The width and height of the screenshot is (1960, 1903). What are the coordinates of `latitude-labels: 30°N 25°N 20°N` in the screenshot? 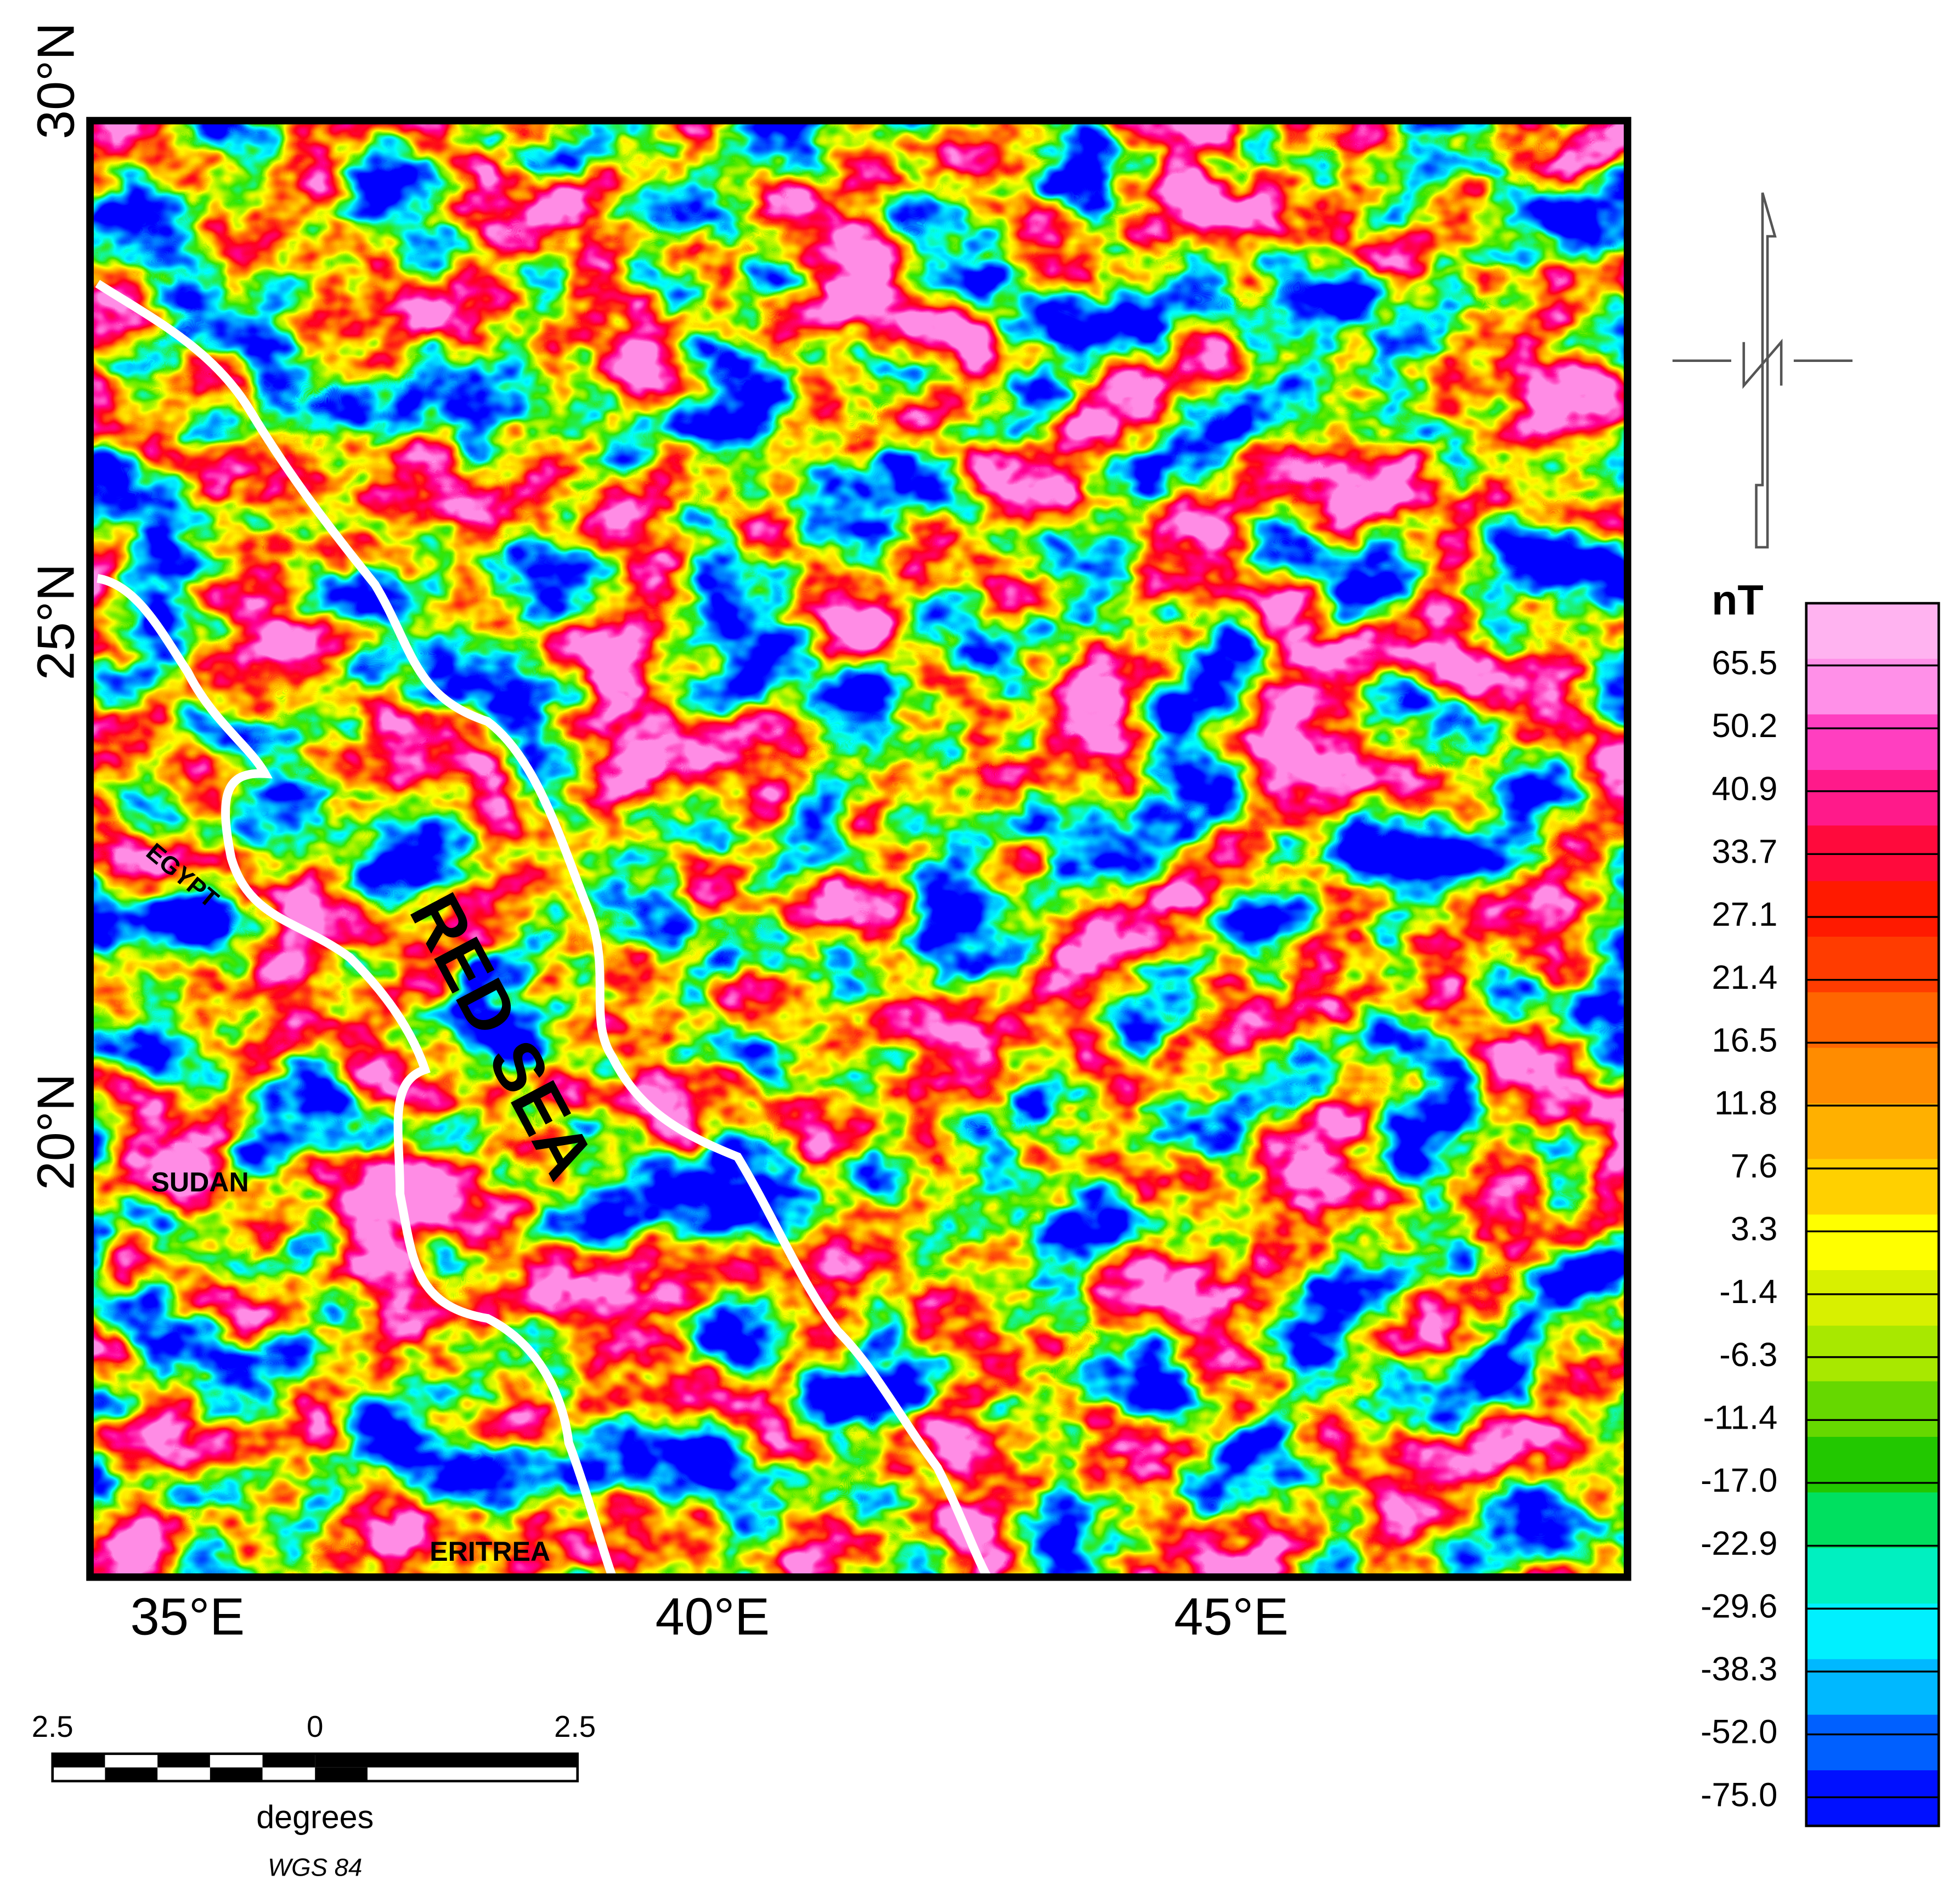 It's located at (56, 606).